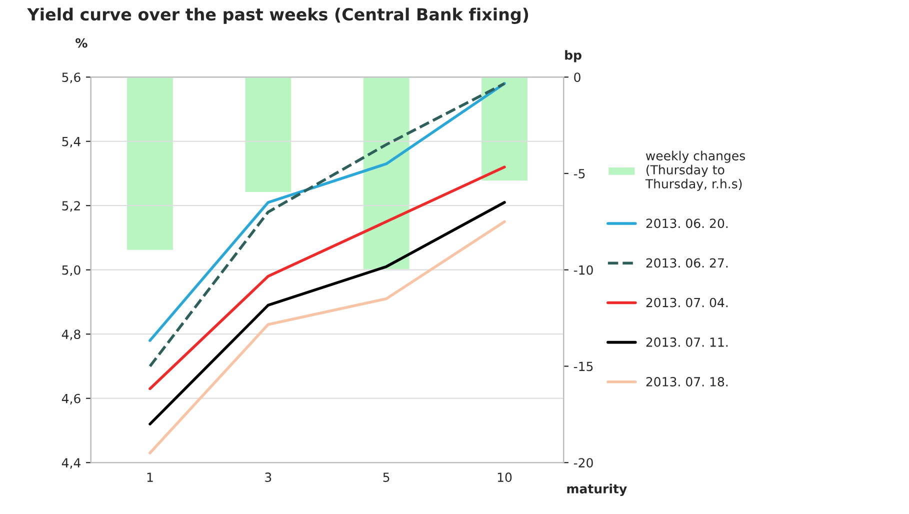 Image resolution: width=909 pixels, height=514 pixels. I want to click on x-tick-label: 3, so click(268, 477).